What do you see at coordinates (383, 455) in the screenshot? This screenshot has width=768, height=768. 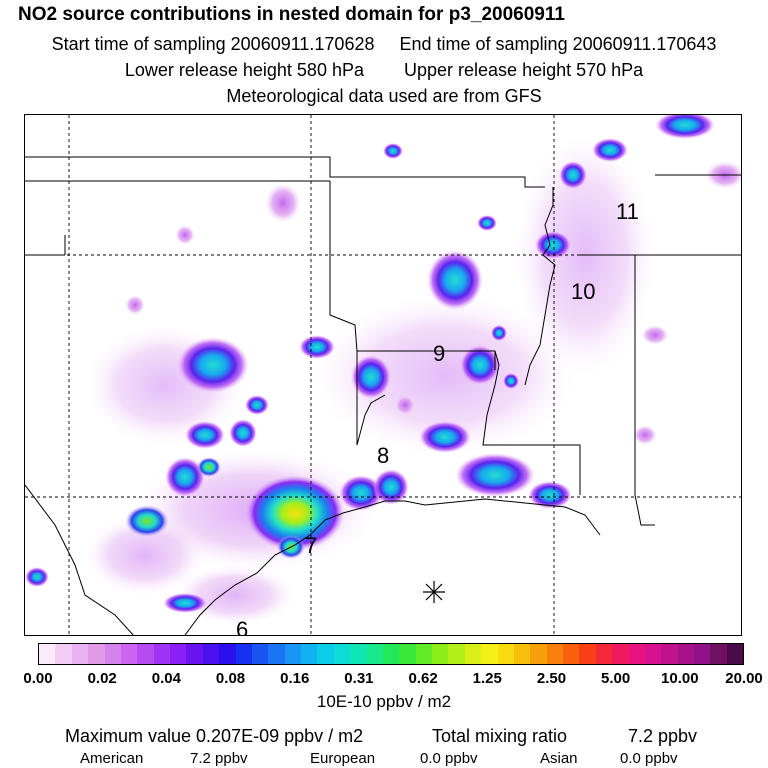 I see `flight-label-8: 8` at bounding box center [383, 455].